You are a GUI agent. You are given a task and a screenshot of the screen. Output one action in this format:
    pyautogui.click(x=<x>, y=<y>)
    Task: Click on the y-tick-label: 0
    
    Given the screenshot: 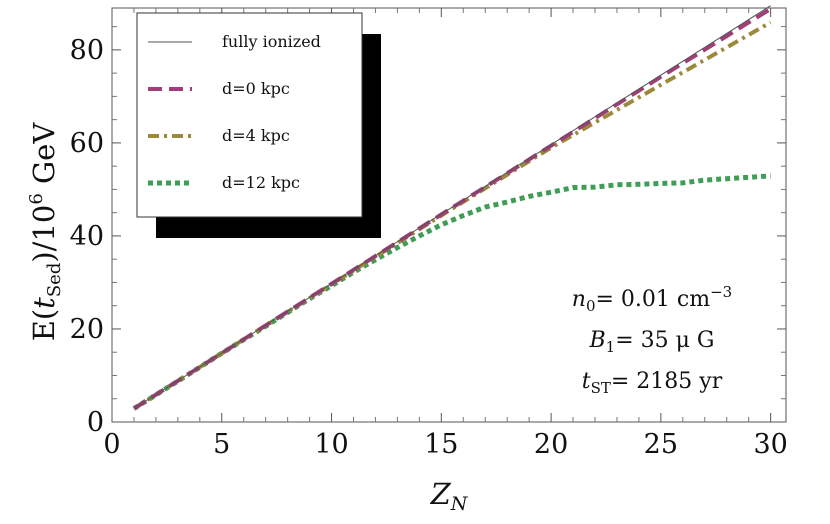 What is the action you would take?
    pyautogui.click(x=95, y=422)
    